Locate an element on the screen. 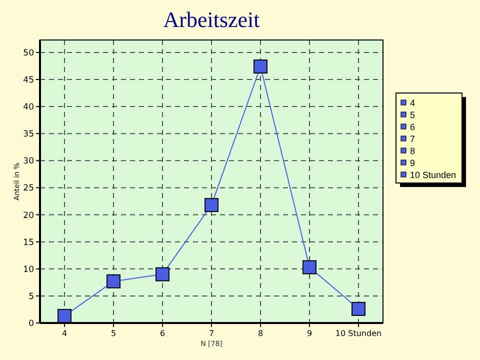  category-label: 8 is located at coordinates (413, 151).